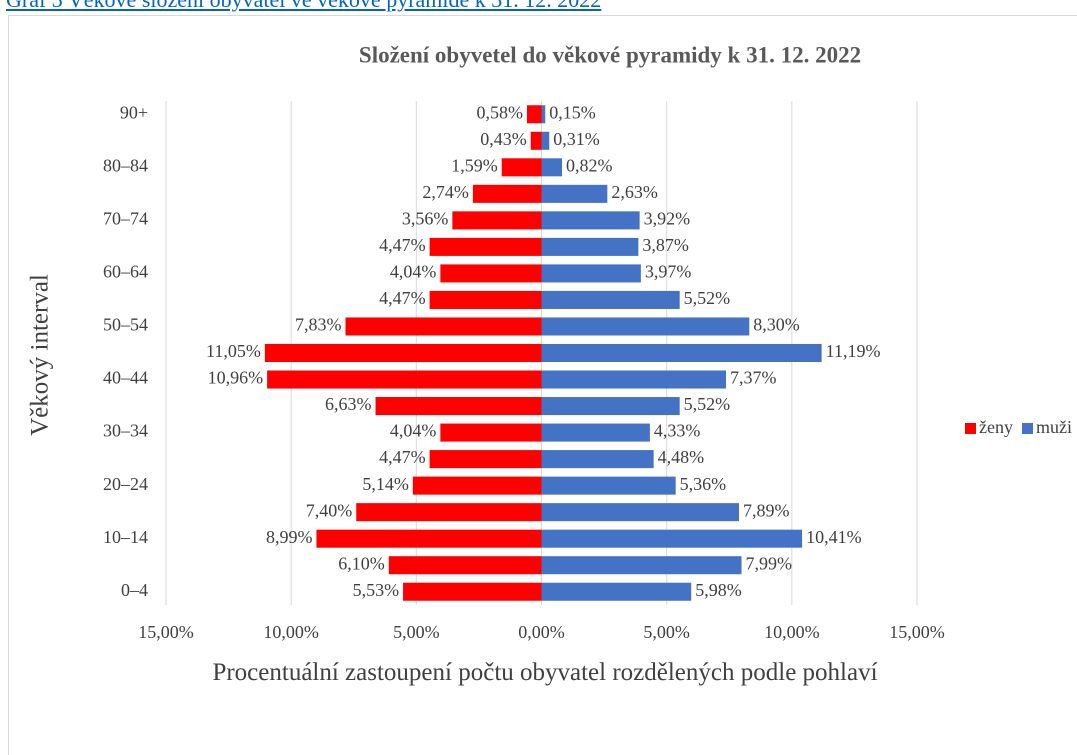 This screenshot has width=1077, height=755. I want to click on data-label: 7,40%, so click(329, 510).